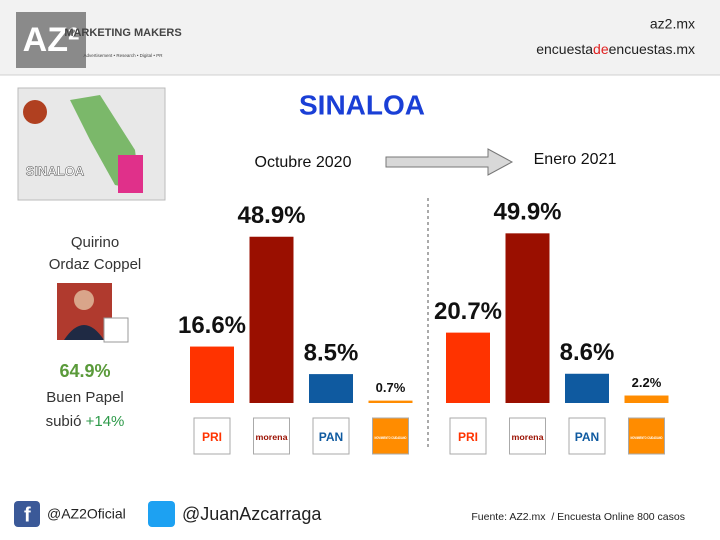  Describe the element at coordinates (116, 330) in the screenshot. I see `party-badge` at that location.